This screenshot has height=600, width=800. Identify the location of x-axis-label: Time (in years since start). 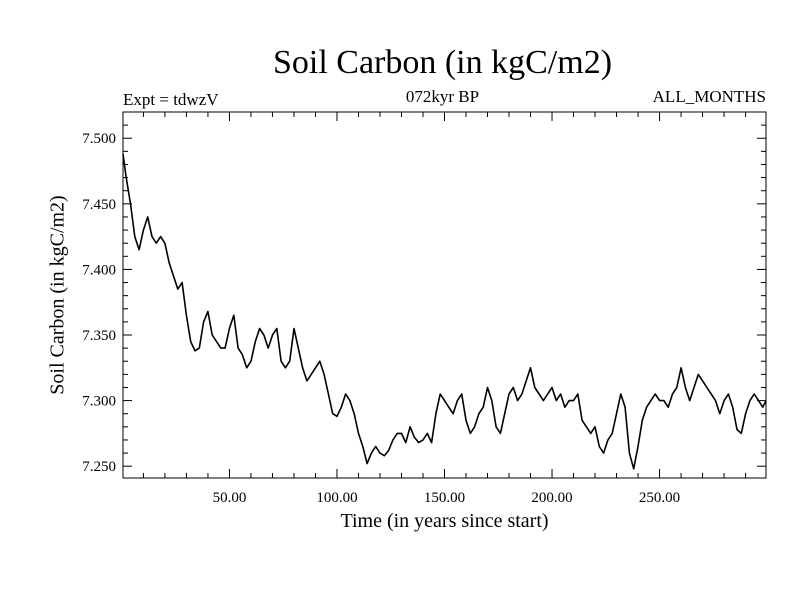
(444, 521).